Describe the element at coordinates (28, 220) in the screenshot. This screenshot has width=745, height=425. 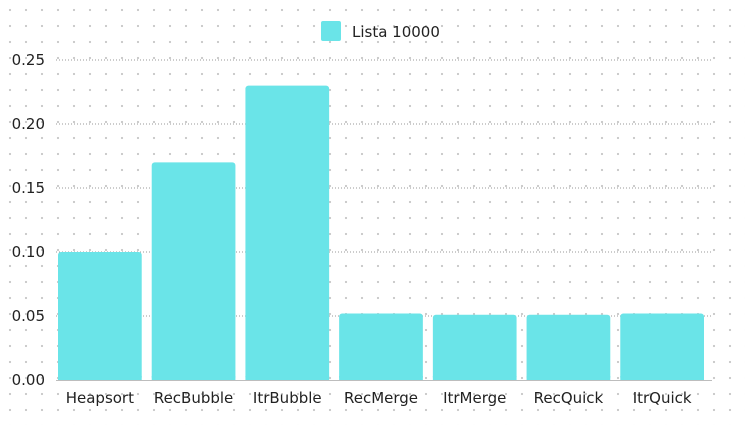
I see `y-axis: 0.00 0.05 0.10 0.15 0.20 0.25` at that location.